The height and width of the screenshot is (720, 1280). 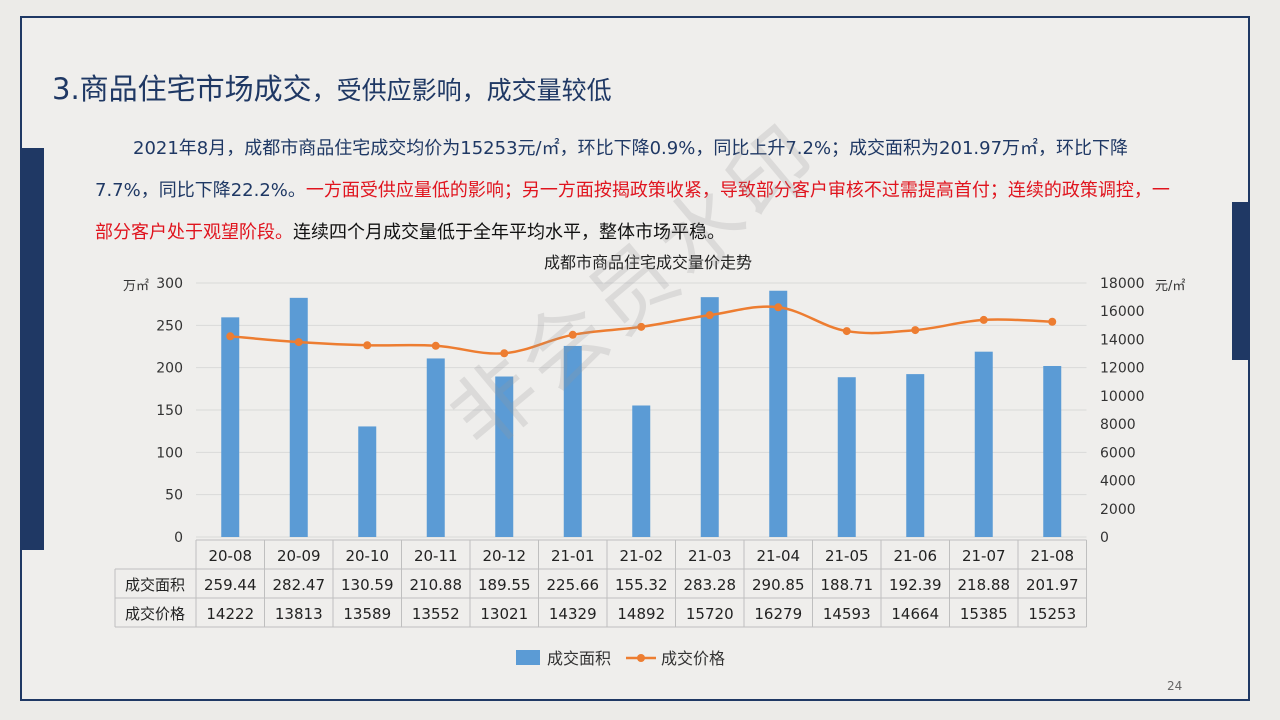 What do you see at coordinates (1052, 614) in the screenshot?
I see `table-cell: 15253` at bounding box center [1052, 614].